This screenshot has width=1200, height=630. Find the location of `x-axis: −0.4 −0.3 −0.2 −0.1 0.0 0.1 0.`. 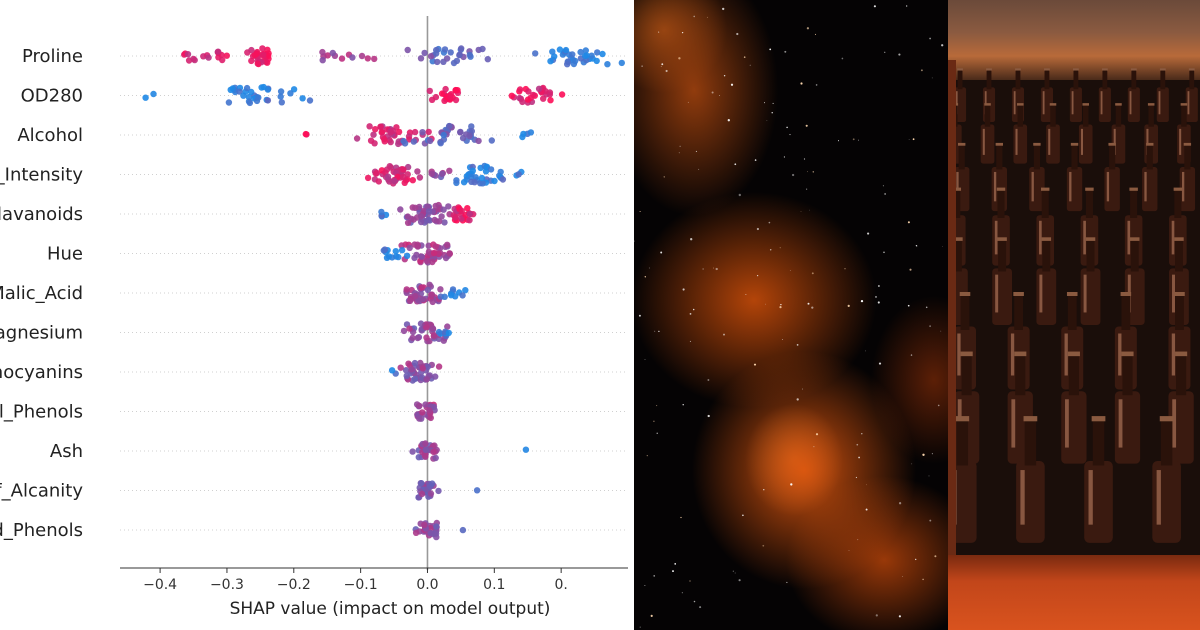

x-axis: −0.4 −0.3 −0.2 −0.1 0.0 0.1 0. is located at coordinates (374, 580).